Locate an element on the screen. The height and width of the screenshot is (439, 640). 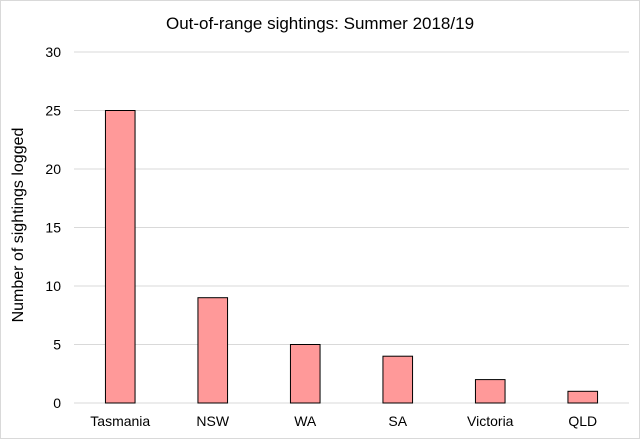
y-tick-label: 15 is located at coordinates (53, 228).